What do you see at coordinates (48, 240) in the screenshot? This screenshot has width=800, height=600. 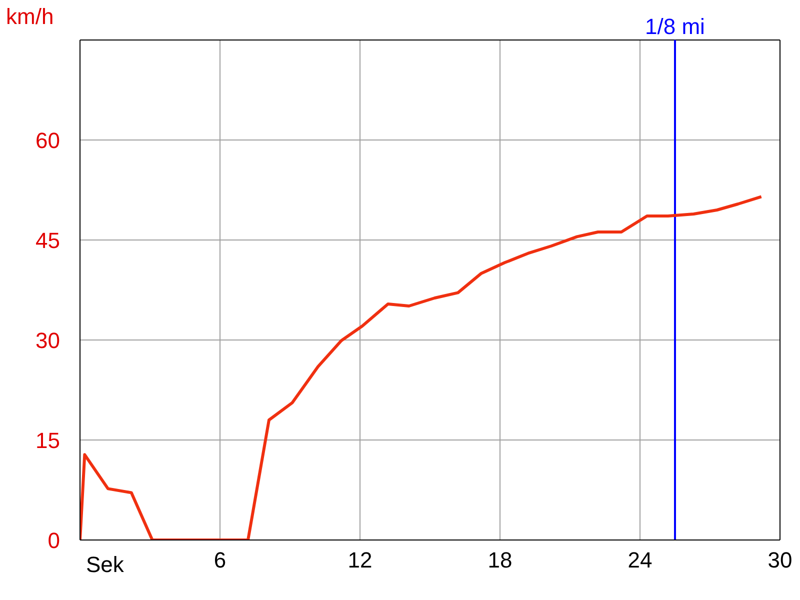 I see `y-tick-label: 45` at bounding box center [48, 240].